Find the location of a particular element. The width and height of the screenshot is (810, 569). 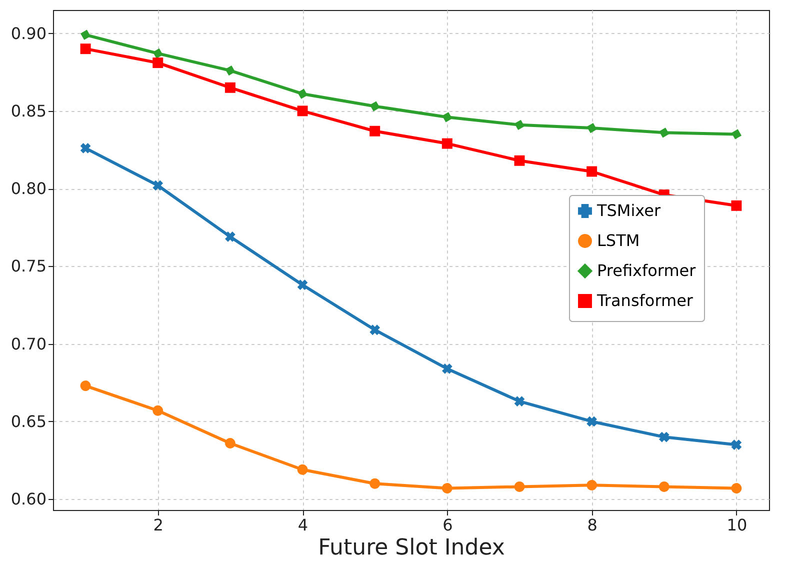

x-tick-label: 2 is located at coordinates (158, 525).